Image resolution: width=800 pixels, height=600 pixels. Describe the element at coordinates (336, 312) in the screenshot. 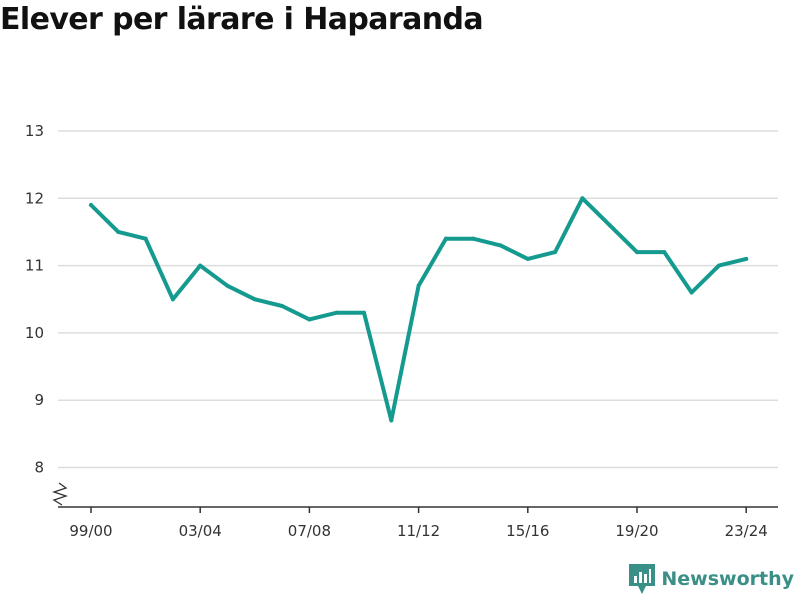

I see `data-point-08/09` at that location.